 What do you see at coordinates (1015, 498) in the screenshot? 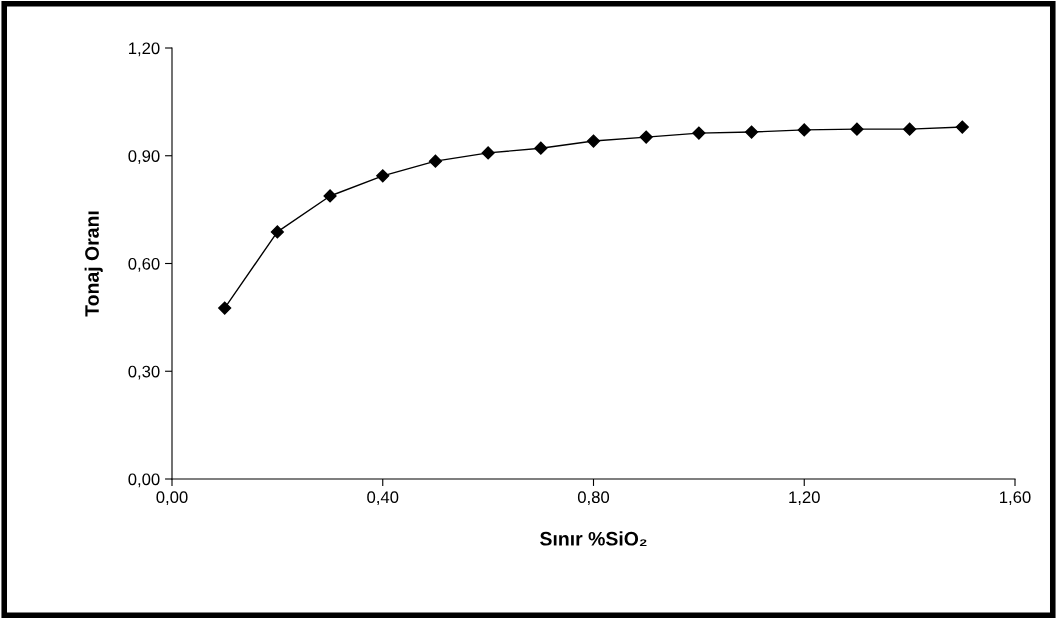
I see `x-tick-label: 1,60` at bounding box center [1015, 498].